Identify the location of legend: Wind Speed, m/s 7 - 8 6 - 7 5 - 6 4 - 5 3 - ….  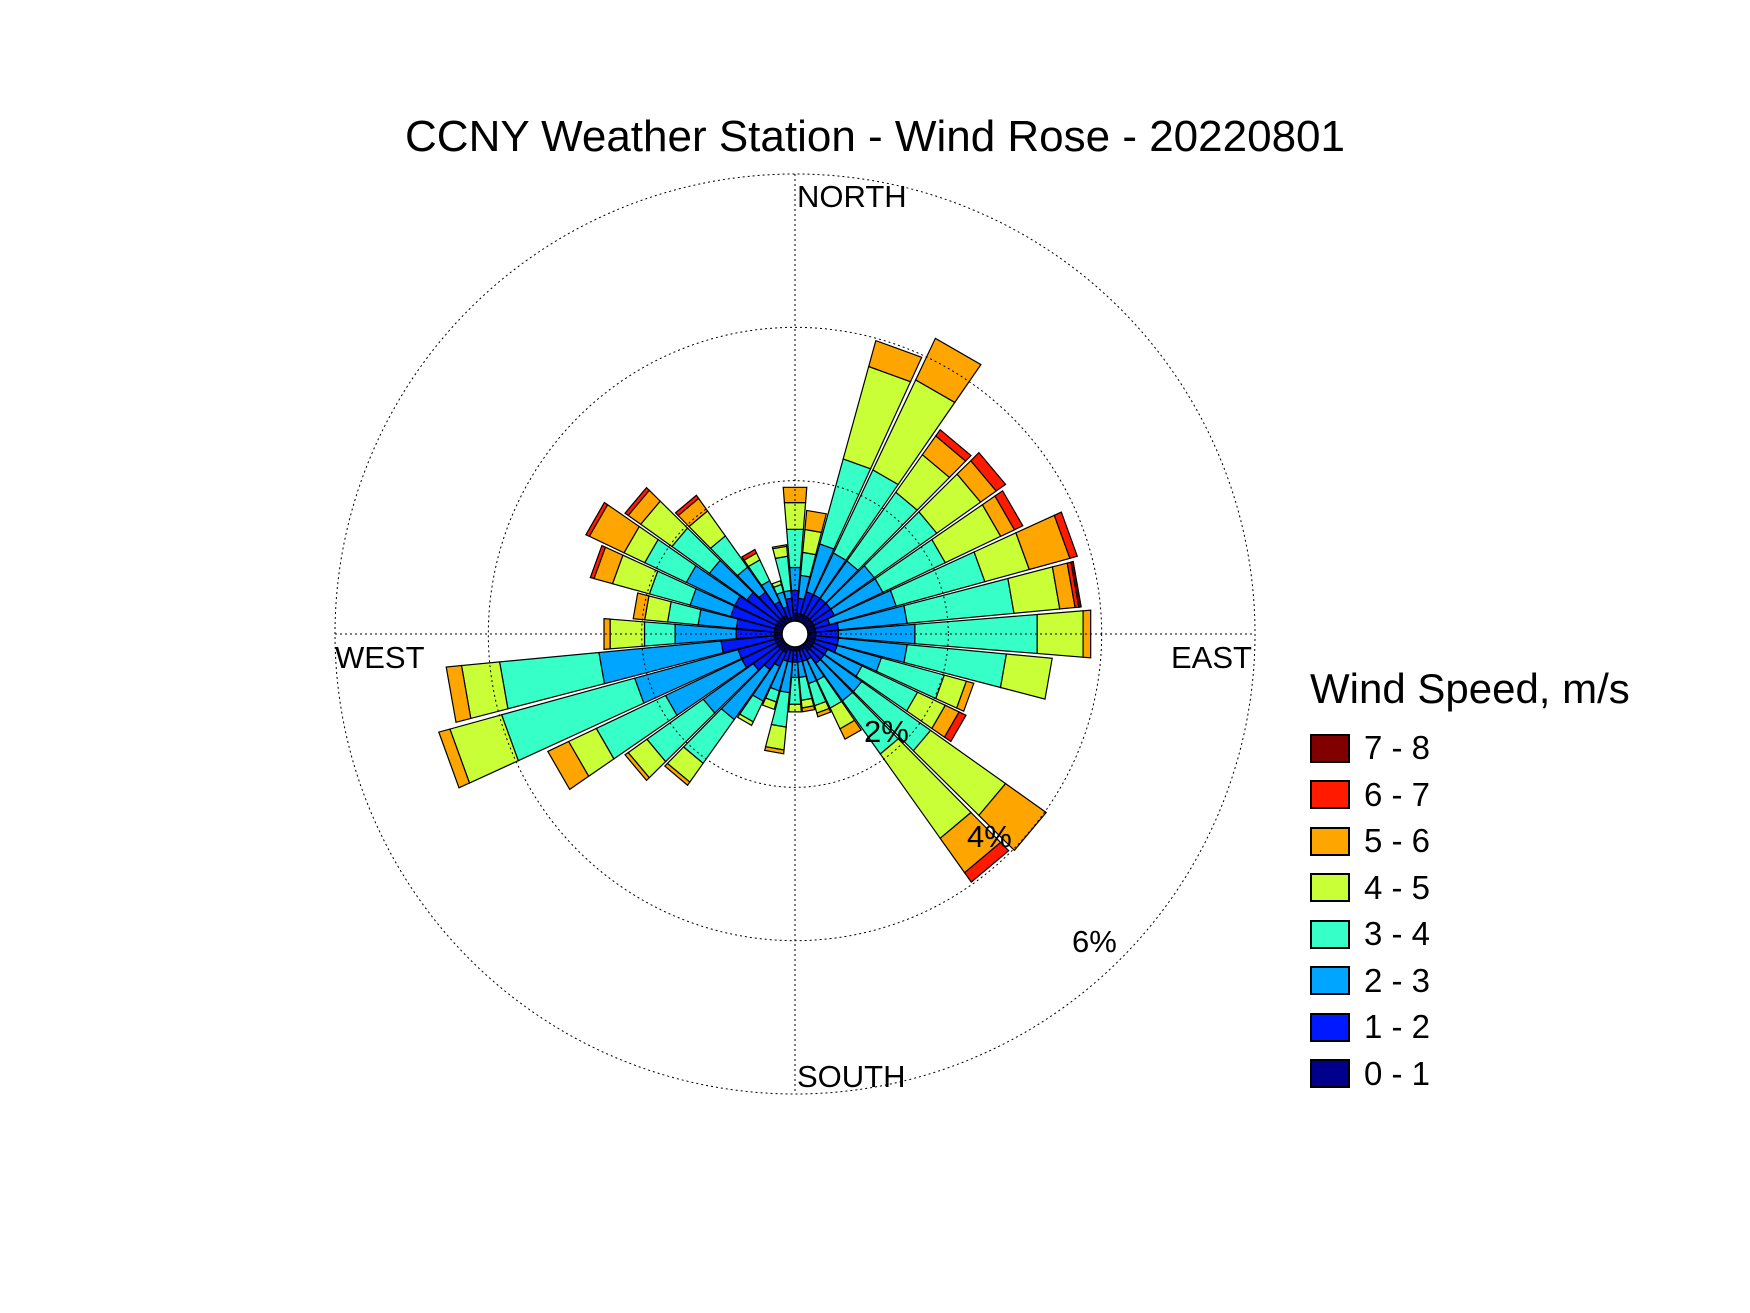
(1470, 881).